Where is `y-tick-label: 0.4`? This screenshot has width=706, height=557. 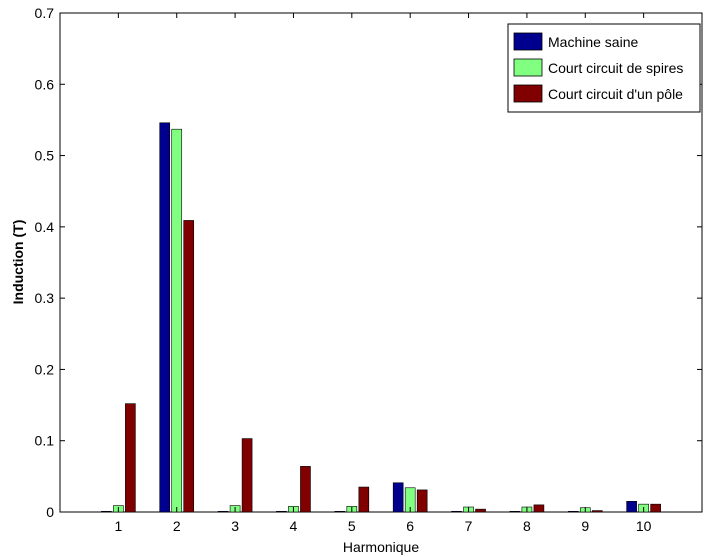 y-tick-label: 0.4 is located at coordinates (45, 227).